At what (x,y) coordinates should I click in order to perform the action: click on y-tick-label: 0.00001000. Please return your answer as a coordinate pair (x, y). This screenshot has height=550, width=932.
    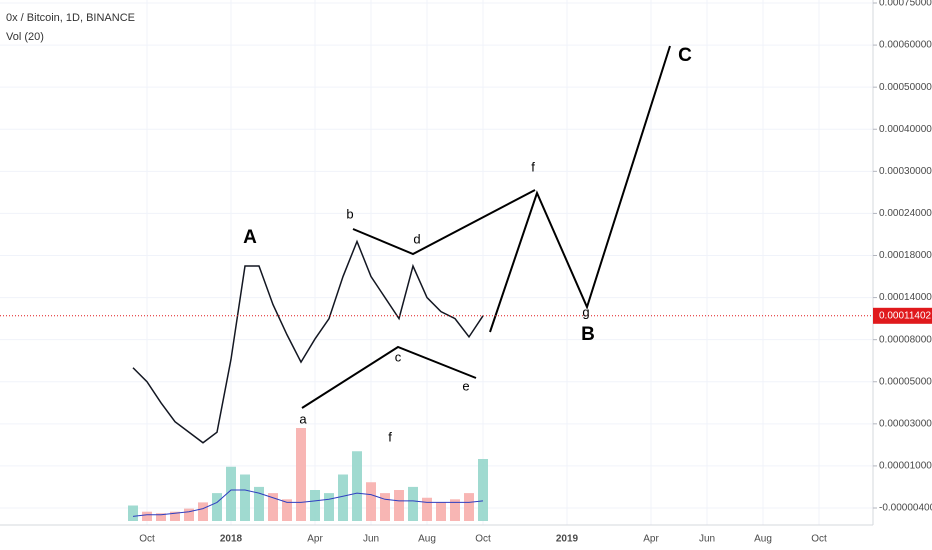
    Looking at the image, I should click on (905, 466).